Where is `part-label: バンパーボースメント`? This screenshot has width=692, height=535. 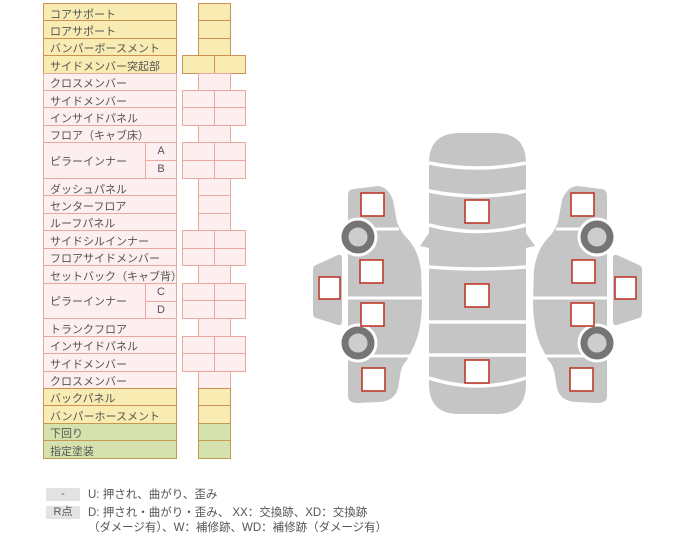
part-label: バンパーボースメント is located at coordinates (110, 47).